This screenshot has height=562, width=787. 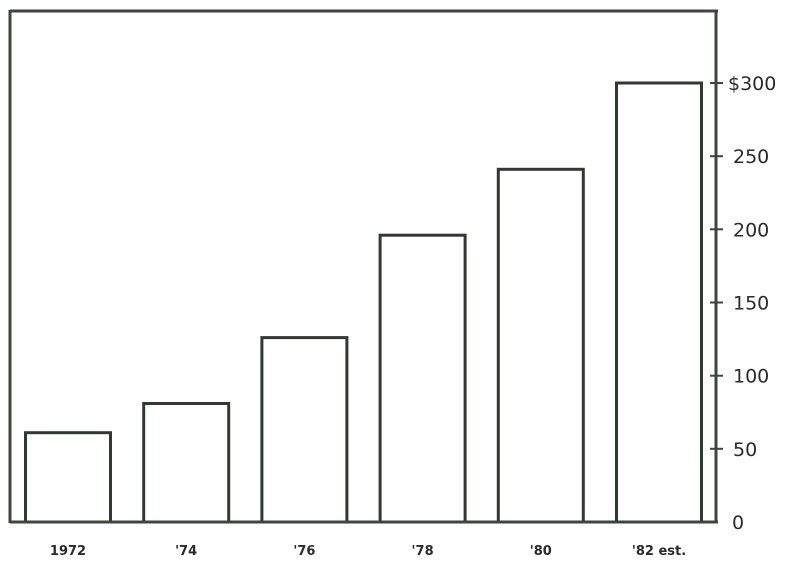 What do you see at coordinates (751, 157) in the screenshot?
I see `y-tick-label-250: 250` at bounding box center [751, 157].